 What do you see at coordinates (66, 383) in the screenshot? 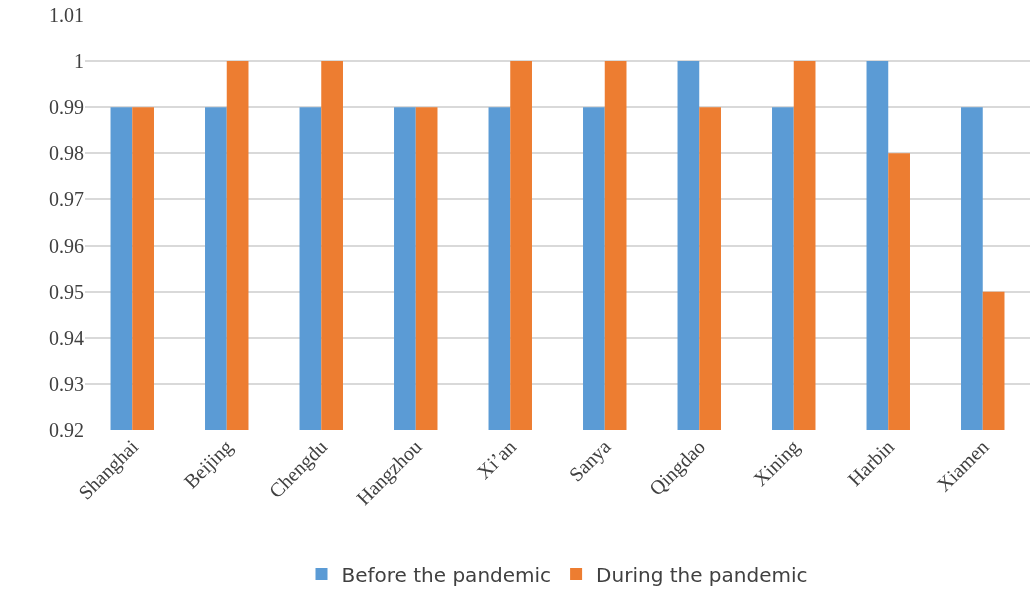
I see `y-tick-label: 0.93` at bounding box center [66, 383].